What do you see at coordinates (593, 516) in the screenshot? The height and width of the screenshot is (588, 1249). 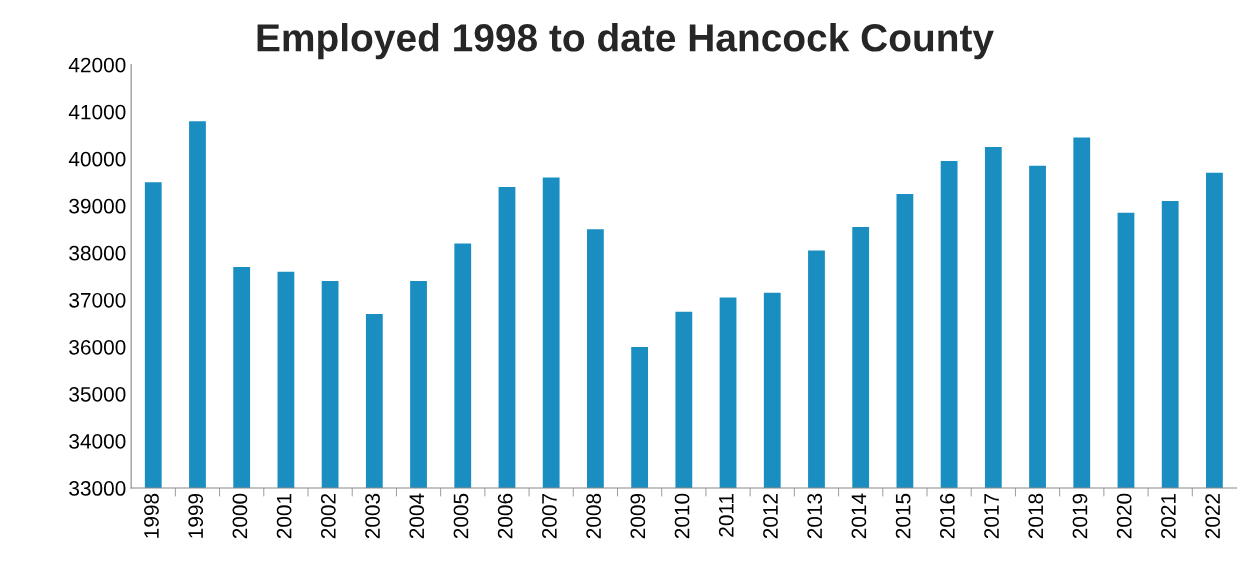 I see `x-tick-label: 2008` at bounding box center [593, 516].